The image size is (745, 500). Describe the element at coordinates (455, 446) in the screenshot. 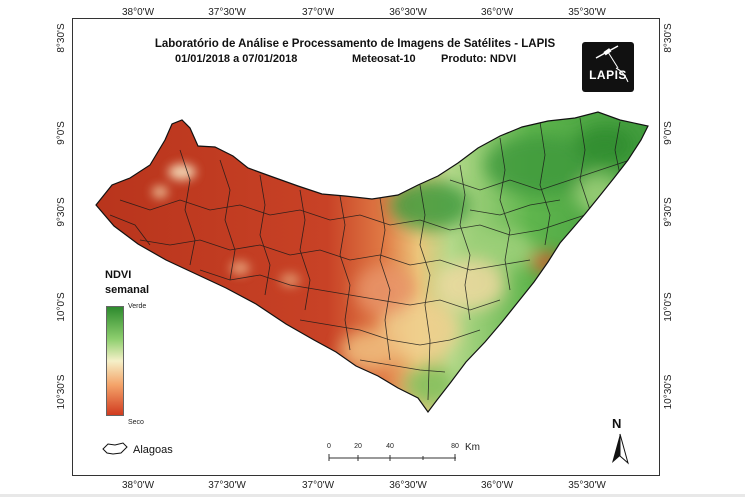

I see `scale-tick-80: 80` at that location.